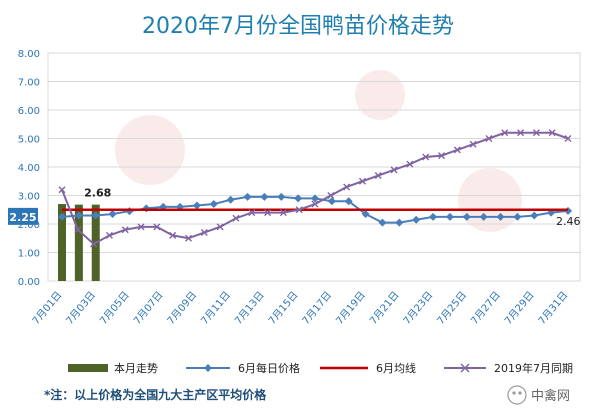  Describe the element at coordinates (29, 225) in the screenshot. I see `y-tick-label: 2.00` at that location.